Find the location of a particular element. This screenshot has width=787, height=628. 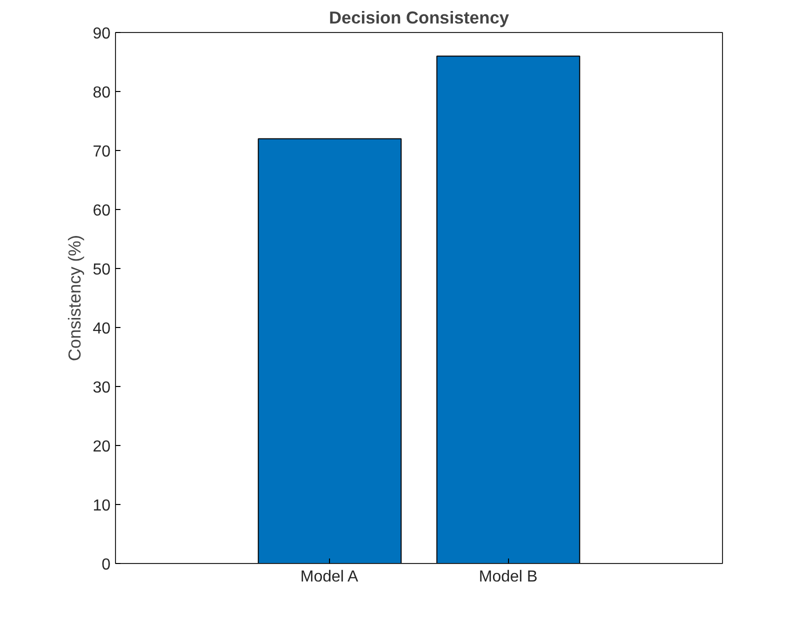

y-tick-label: 50 is located at coordinates (101, 270).